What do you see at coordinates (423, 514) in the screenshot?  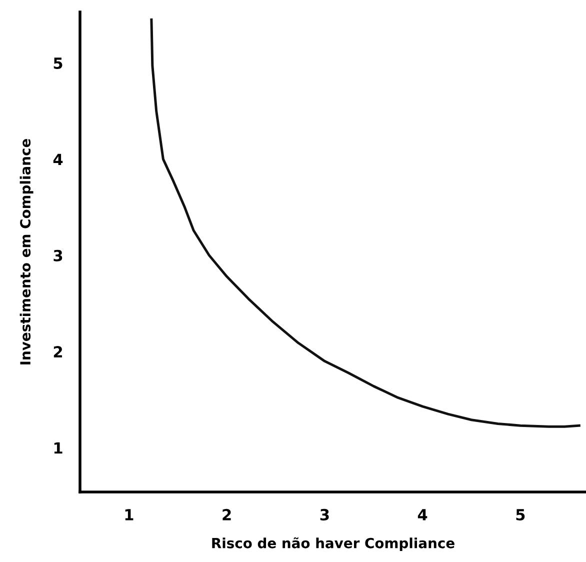 I see `x-tick-label: 4` at bounding box center [423, 514].